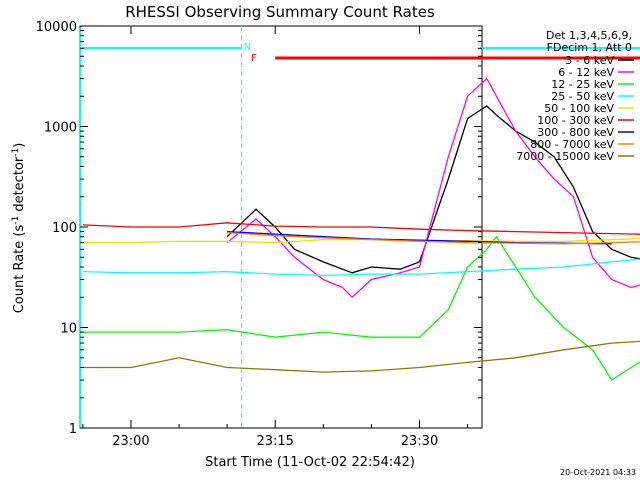 This screenshot has width=640, height=480. I want to click on legend-item-label: 800 - 7000 keV, so click(572, 144).